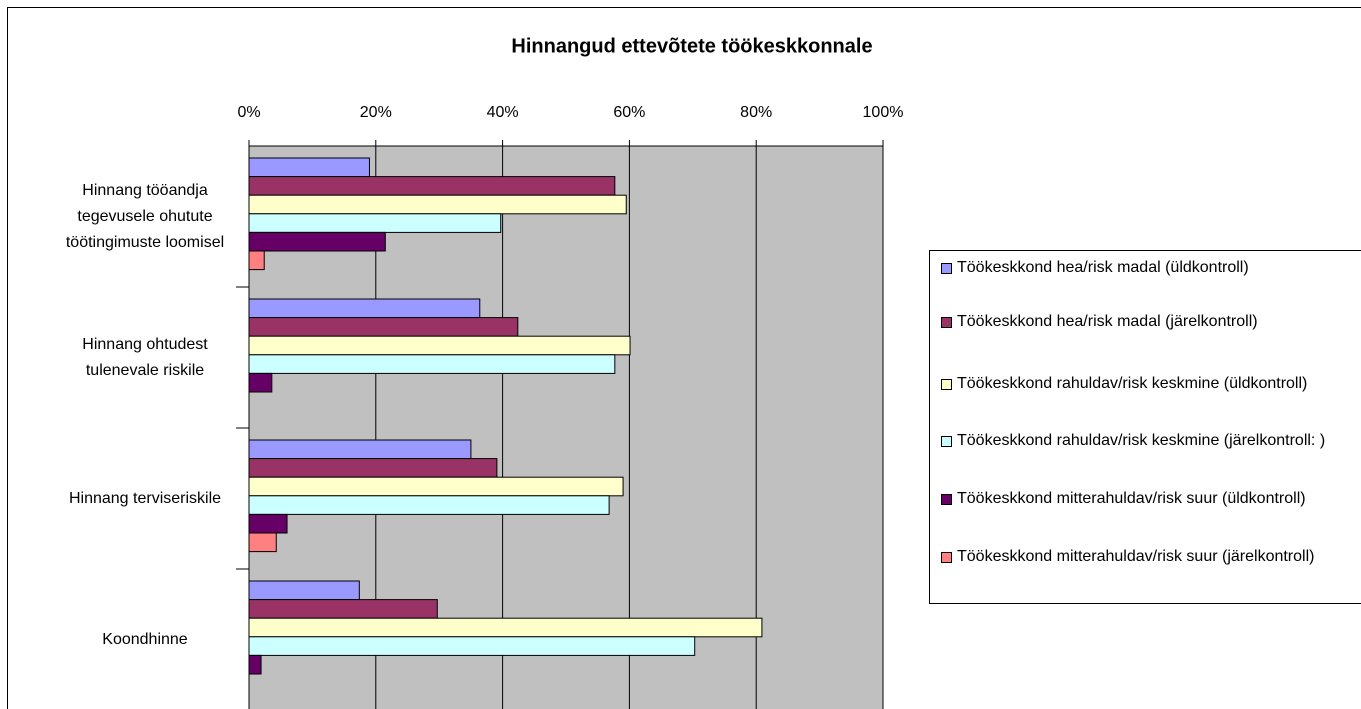 The height and width of the screenshot is (709, 1361). Describe the element at coordinates (248, 112) in the screenshot. I see `x-tick-label: 0%` at that location.